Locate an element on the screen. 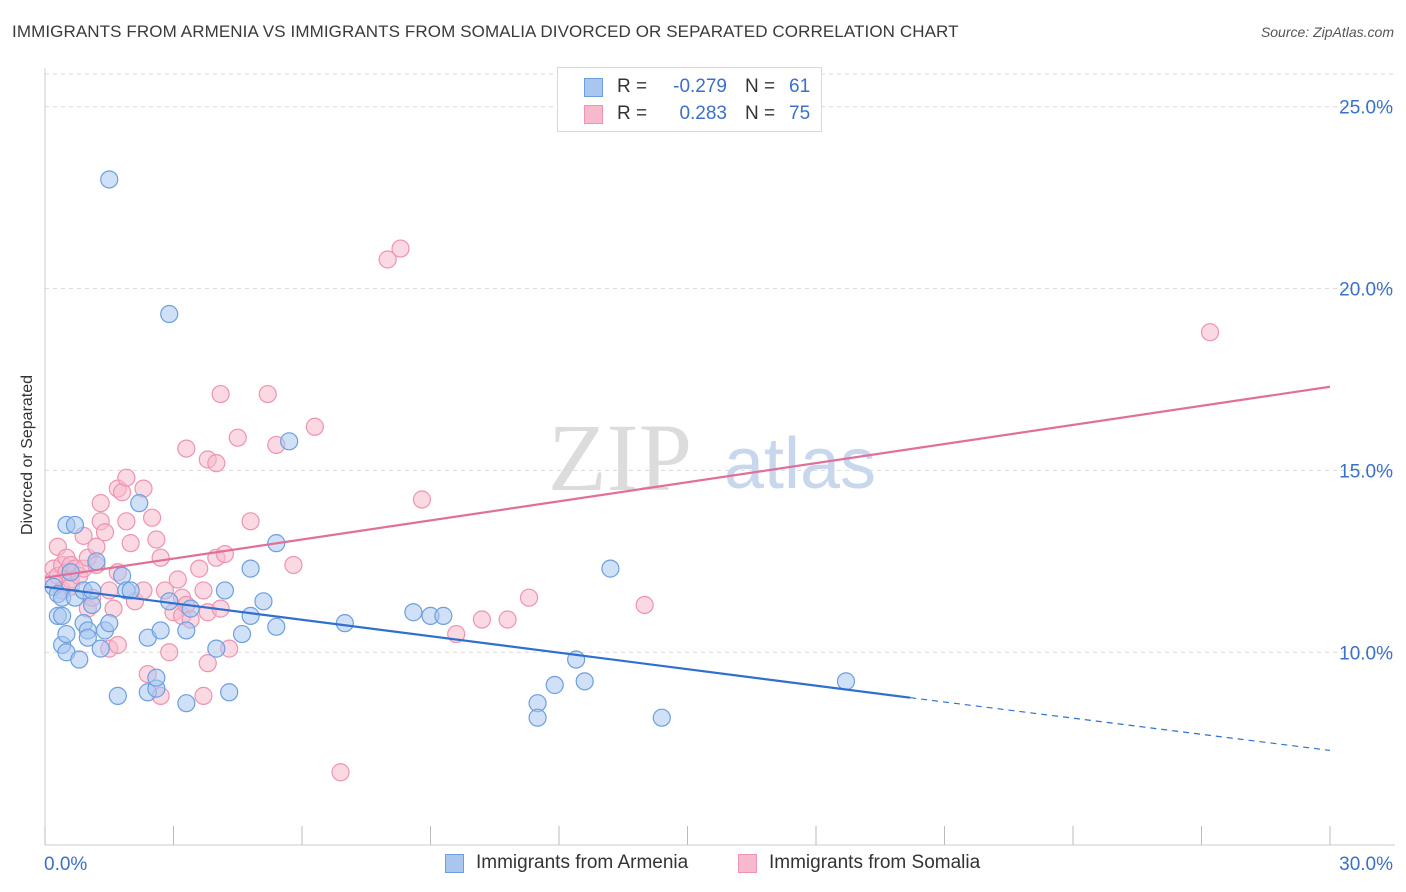 Image resolution: width=1406 pixels, height=892 pixels. legend-box: R = -0.279 N = 61 R = 0.283 N = 75 is located at coordinates (689, 99).